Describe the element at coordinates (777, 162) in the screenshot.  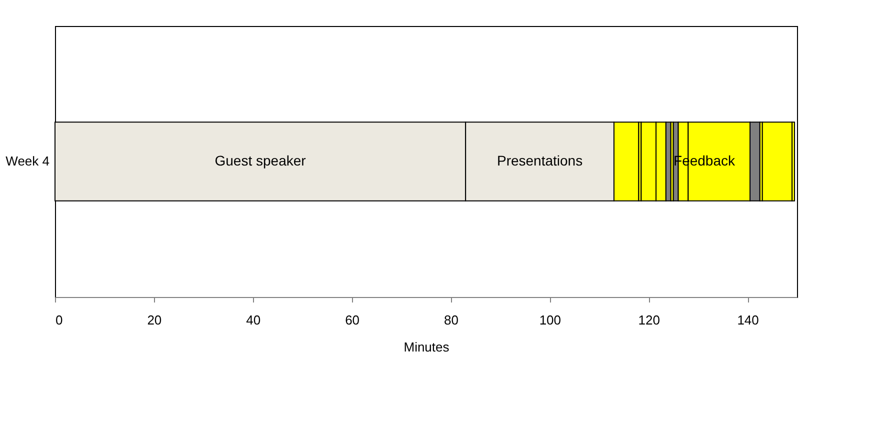
I see `bar` at that location.